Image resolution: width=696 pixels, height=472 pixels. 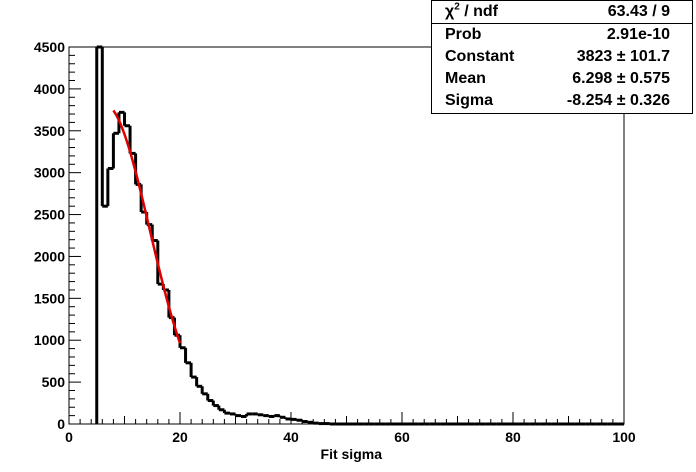 I want to click on stats-row-mean: Mean 6.298 ± 0.575, so click(x=562, y=79).